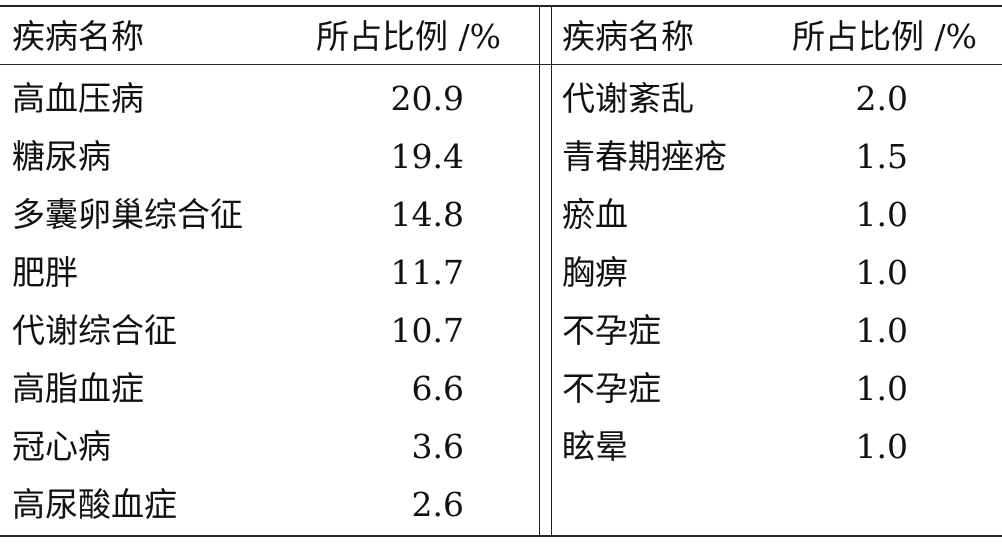 Image resolution: width=1002 pixels, height=544 pixels. What do you see at coordinates (437, 388) in the screenshot?
I see `disease-percent: 6.6` at bounding box center [437, 388].